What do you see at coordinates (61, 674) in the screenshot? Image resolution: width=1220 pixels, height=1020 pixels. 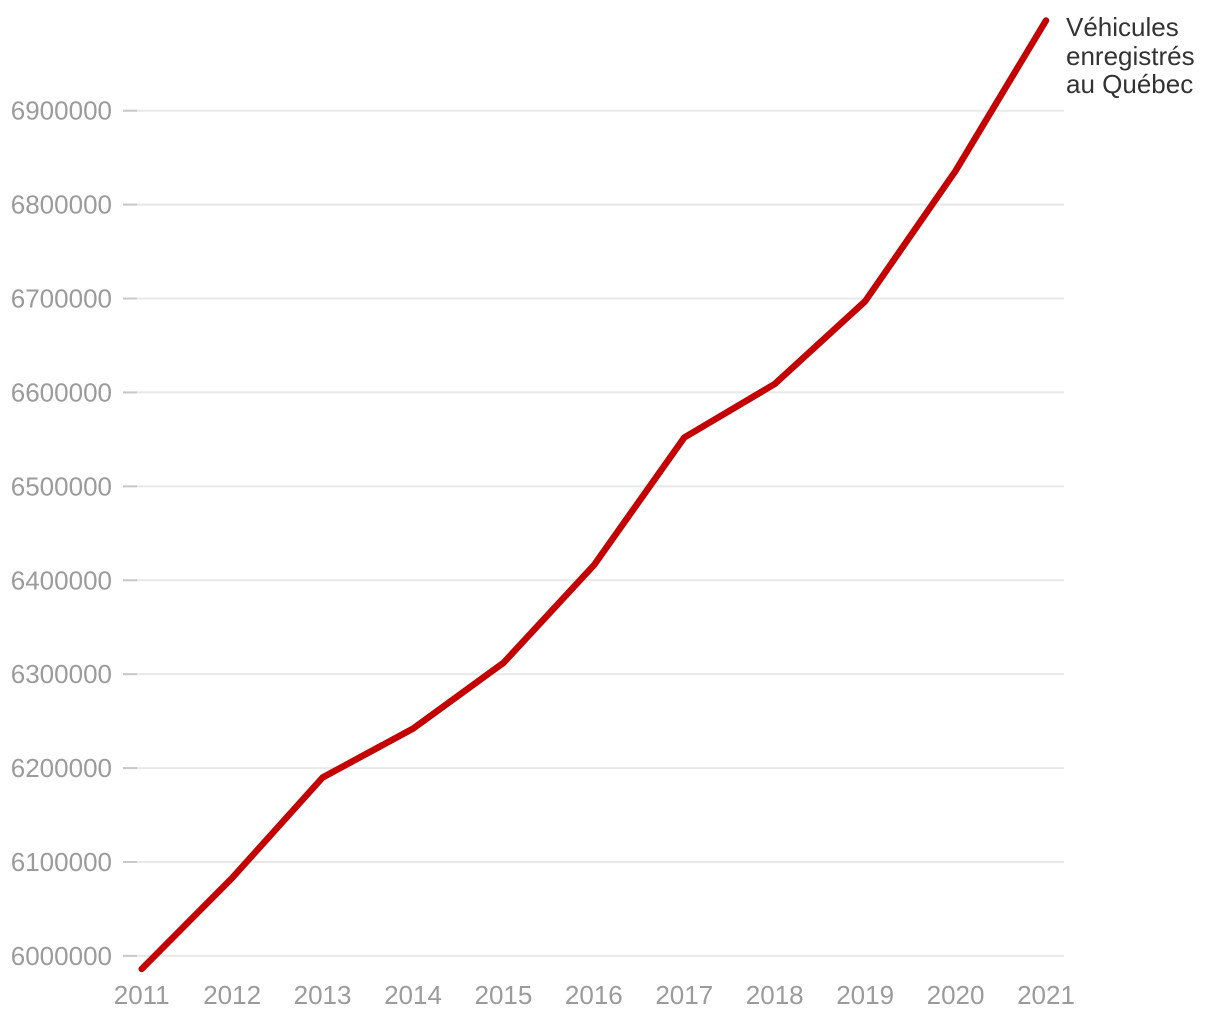 I see `y-axis-tick-label: 6300000` at bounding box center [61, 674].